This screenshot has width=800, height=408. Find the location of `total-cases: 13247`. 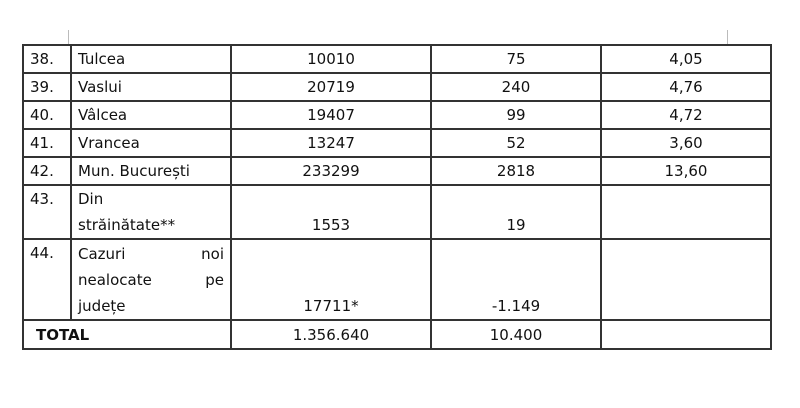

total-cases: 13247 is located at coordinates (331, 143).